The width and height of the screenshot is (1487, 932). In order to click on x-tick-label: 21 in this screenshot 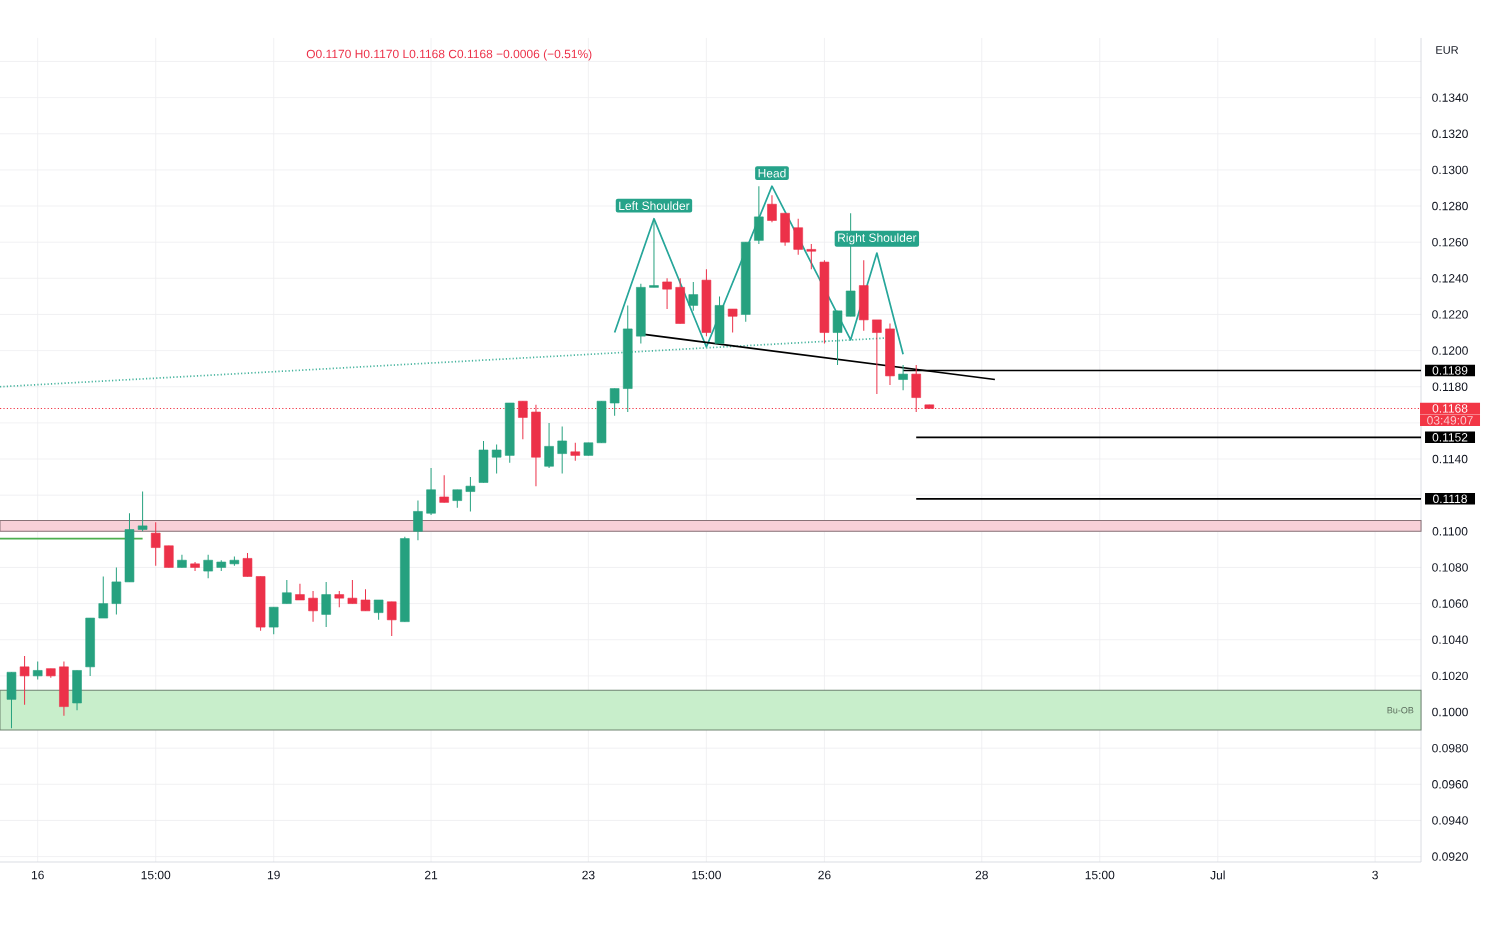, I will do `click(431, 875)`.